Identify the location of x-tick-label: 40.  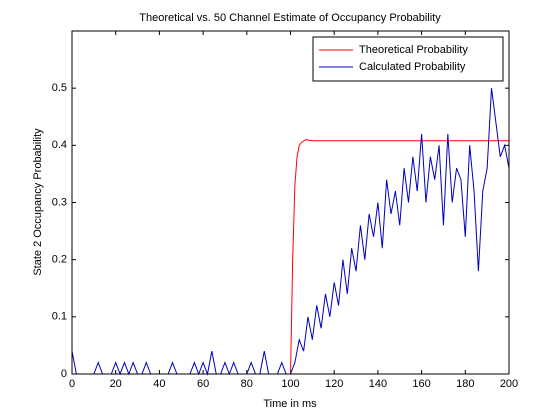
(159, 384).